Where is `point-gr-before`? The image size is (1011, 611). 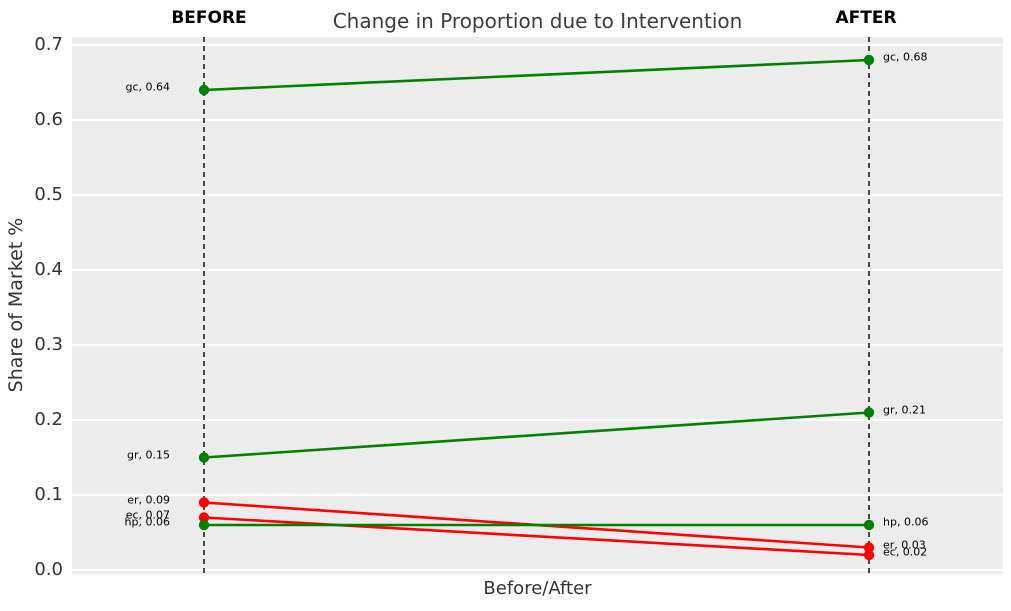
point-gr-before is located at coordinates (204, 457).